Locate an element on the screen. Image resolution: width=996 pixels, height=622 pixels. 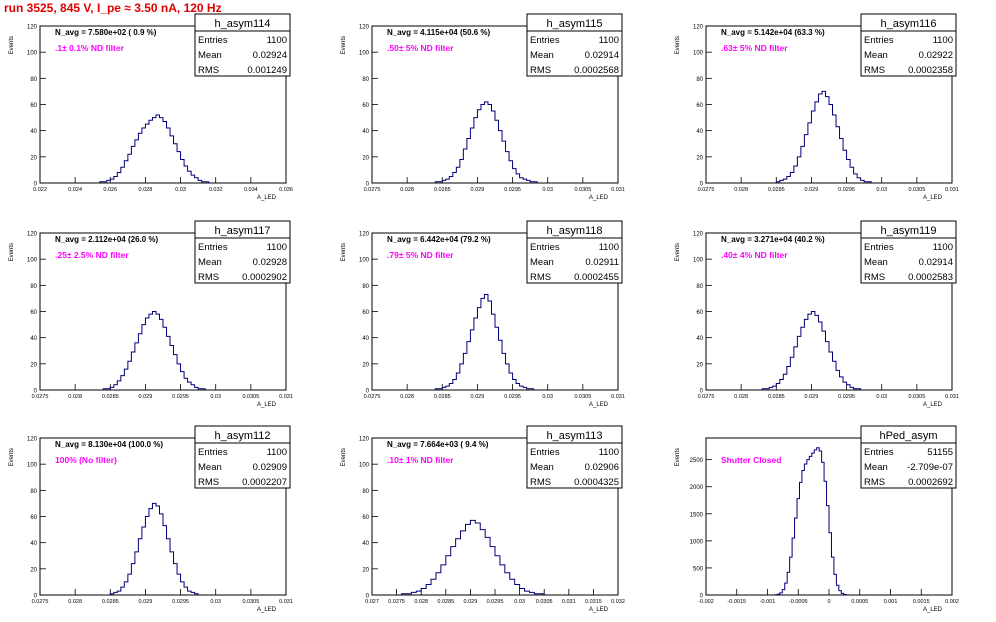
hist-9-stats-value: 51155 is located at coordinates (940, 452).